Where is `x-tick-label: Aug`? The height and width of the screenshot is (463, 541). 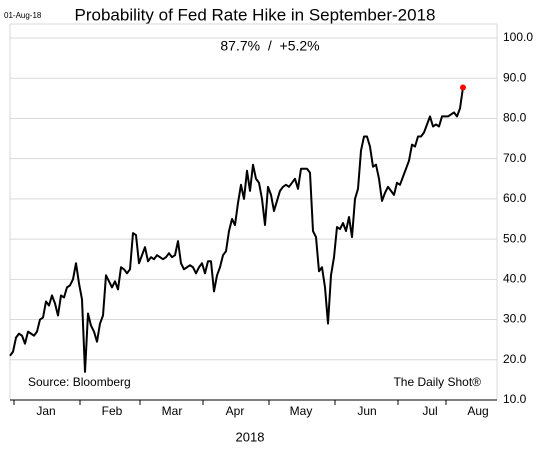 x-tick-label: Aug is located at coordinates (477, 411).